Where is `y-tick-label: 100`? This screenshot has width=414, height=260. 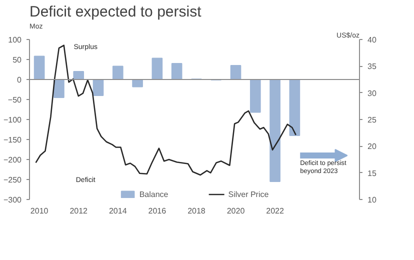 y-tick-label: 100 is located at coordinates (15, 40).